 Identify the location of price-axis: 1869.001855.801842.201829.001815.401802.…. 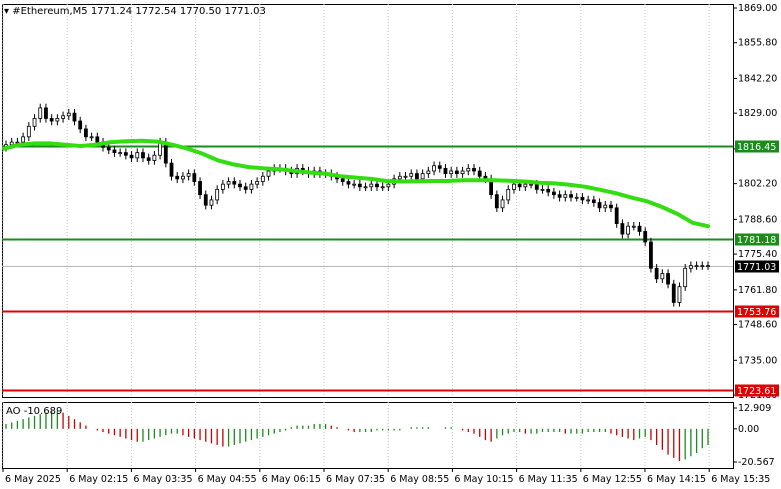
(756, 202).